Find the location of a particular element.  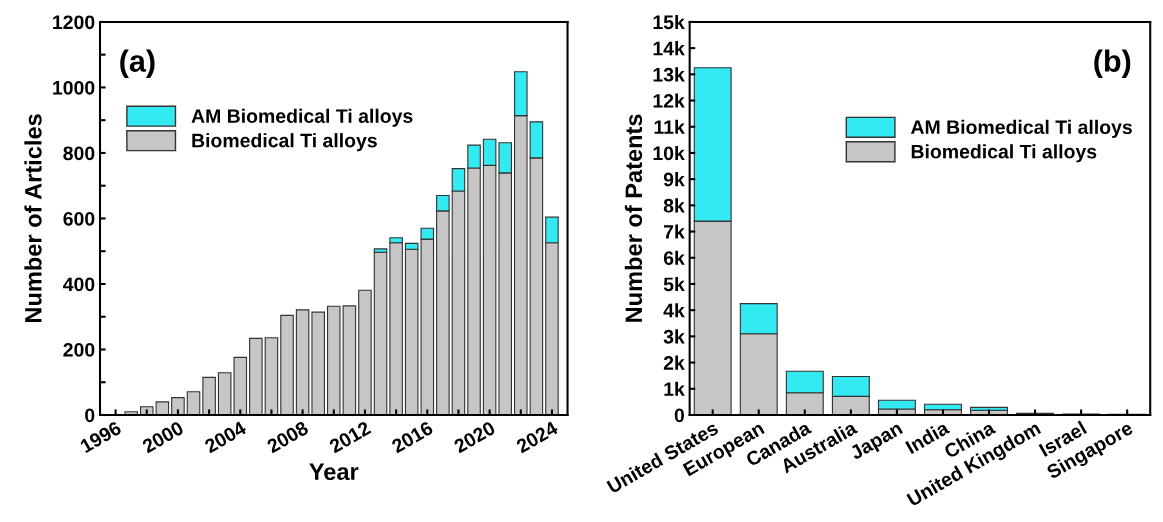

y-tick-label: 10k is located at coordinates (669, 153).